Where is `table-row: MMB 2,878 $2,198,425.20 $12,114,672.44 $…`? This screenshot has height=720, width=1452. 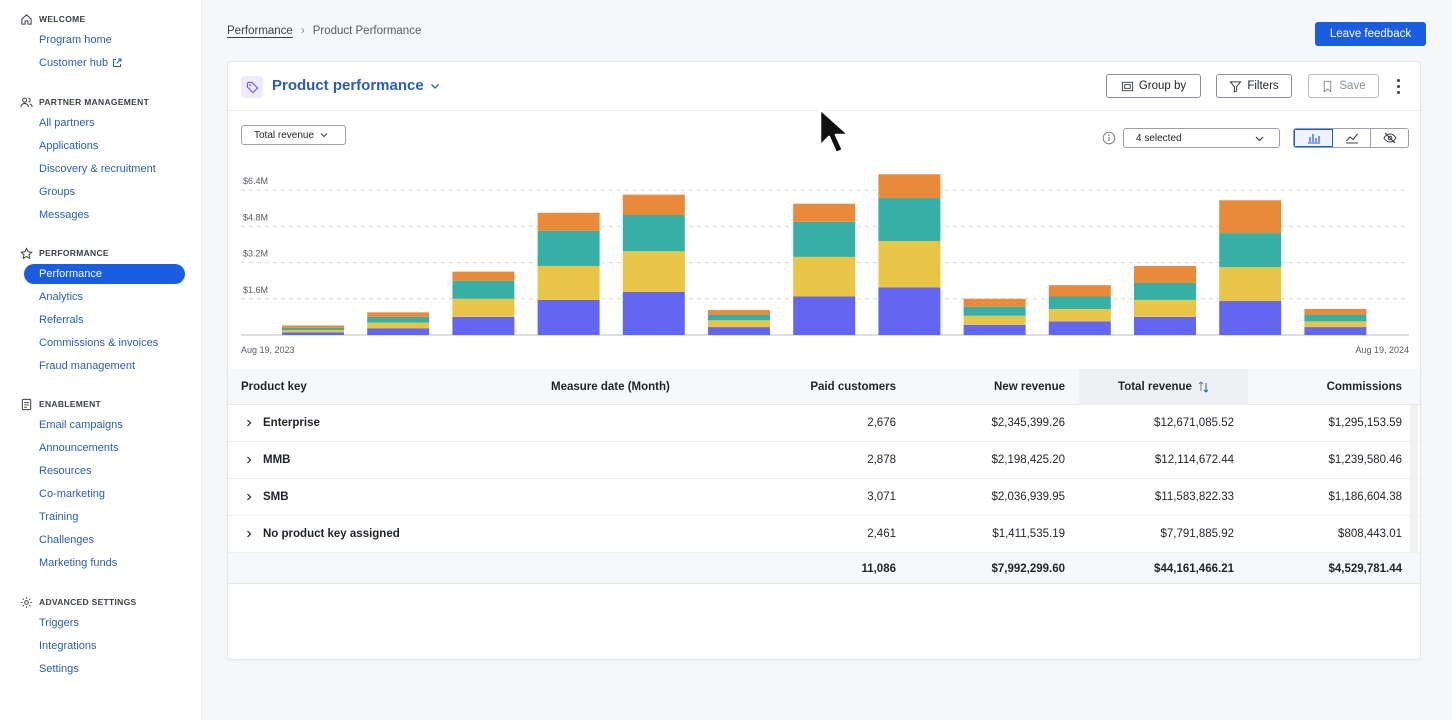
table-row: MMB 2,878 $2,198,425.20 $12,114,672.44 $… is located at coordinates (824, 460).